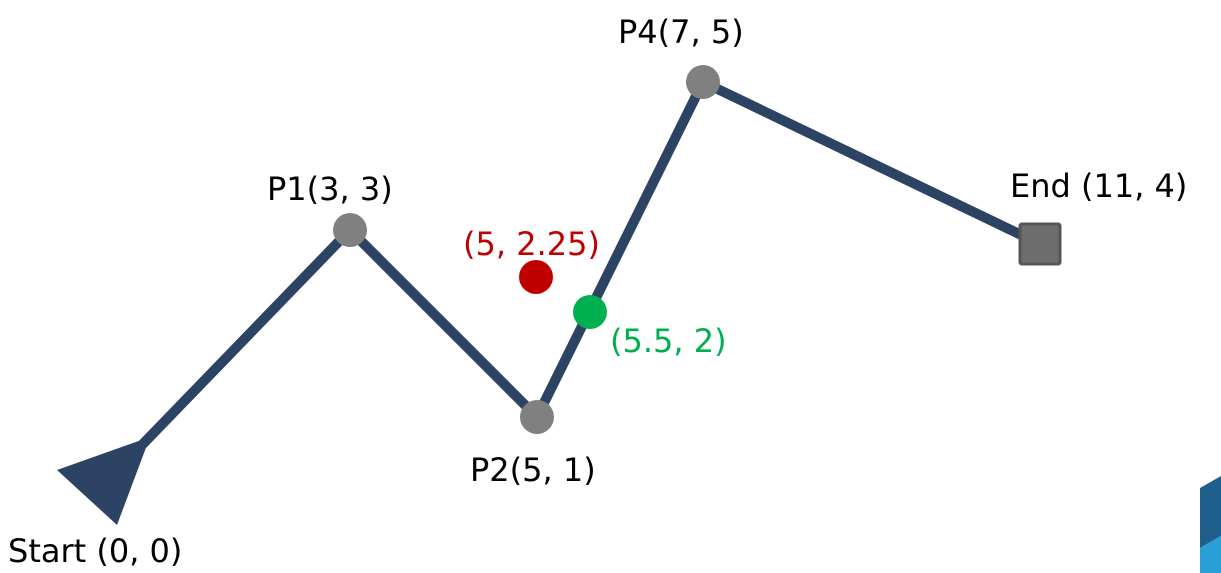 The width and height of the screenshot is (1221, 573). What do you see at coordinates (681, 32) in the screenshot?
I see `label-p4: P4(7, 5)` at bounding box center [681, 32].